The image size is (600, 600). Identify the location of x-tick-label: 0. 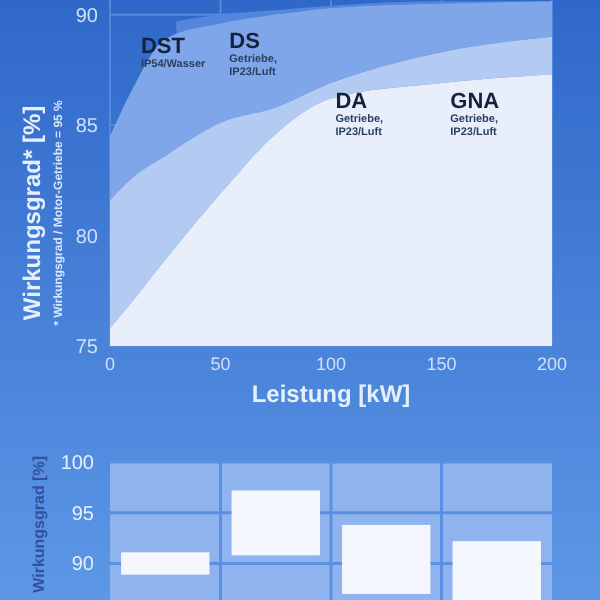
(110, 364).